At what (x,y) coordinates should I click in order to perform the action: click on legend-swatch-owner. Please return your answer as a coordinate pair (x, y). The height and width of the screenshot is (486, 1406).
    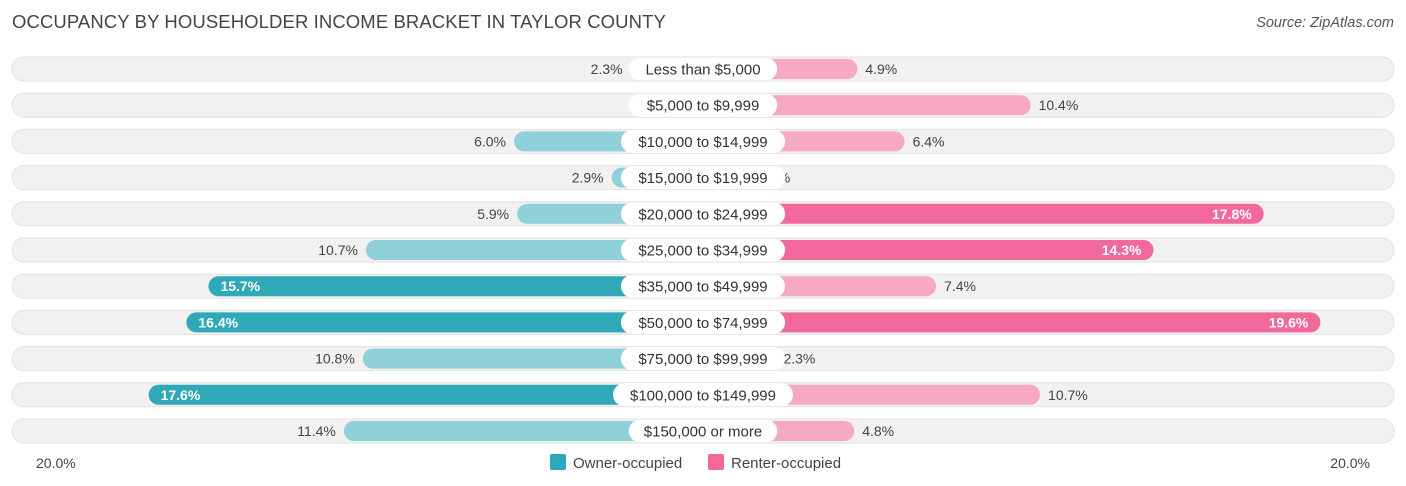
    Looking at the image, I should click on (558, 462).